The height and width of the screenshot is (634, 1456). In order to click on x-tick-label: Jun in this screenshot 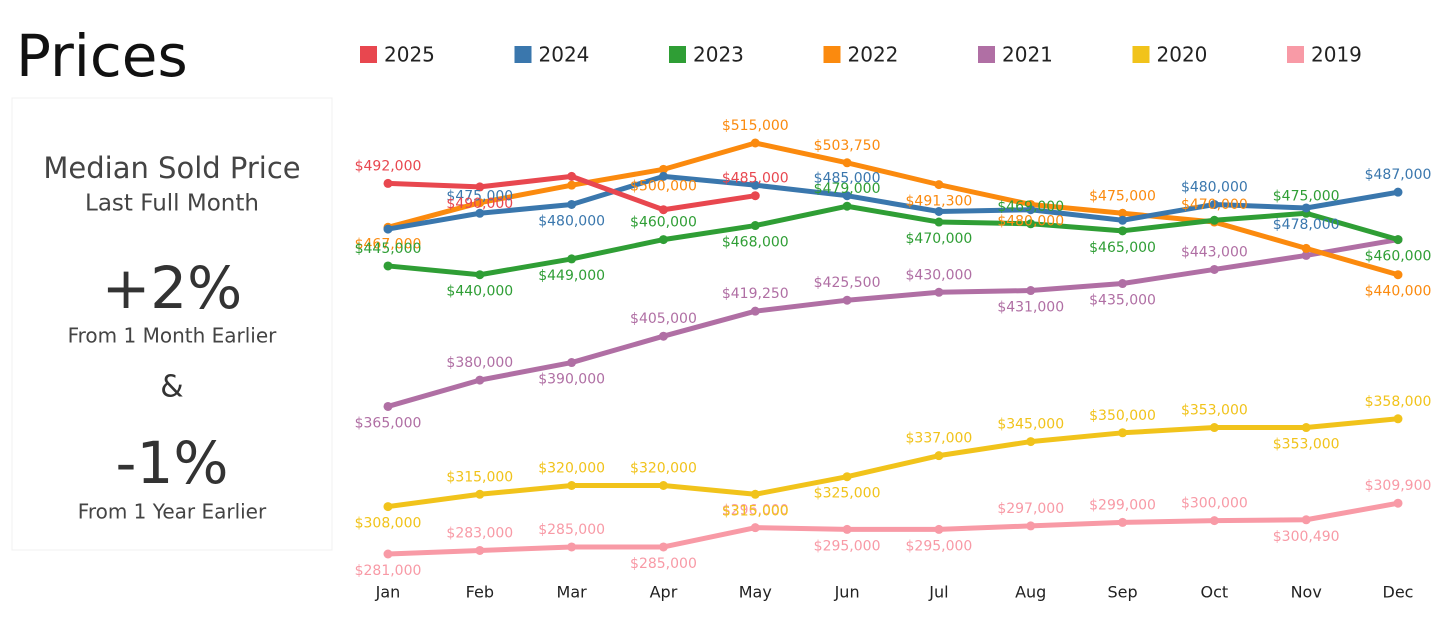, I will do `click(847, 592)`.